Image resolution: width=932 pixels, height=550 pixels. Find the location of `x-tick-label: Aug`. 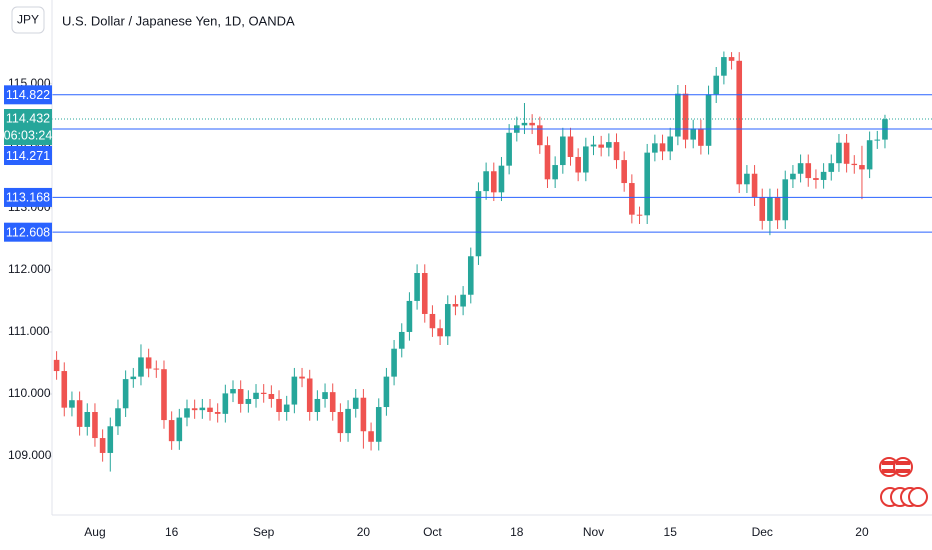

x-tick-label: Aug is located at coordinates (94, 532).